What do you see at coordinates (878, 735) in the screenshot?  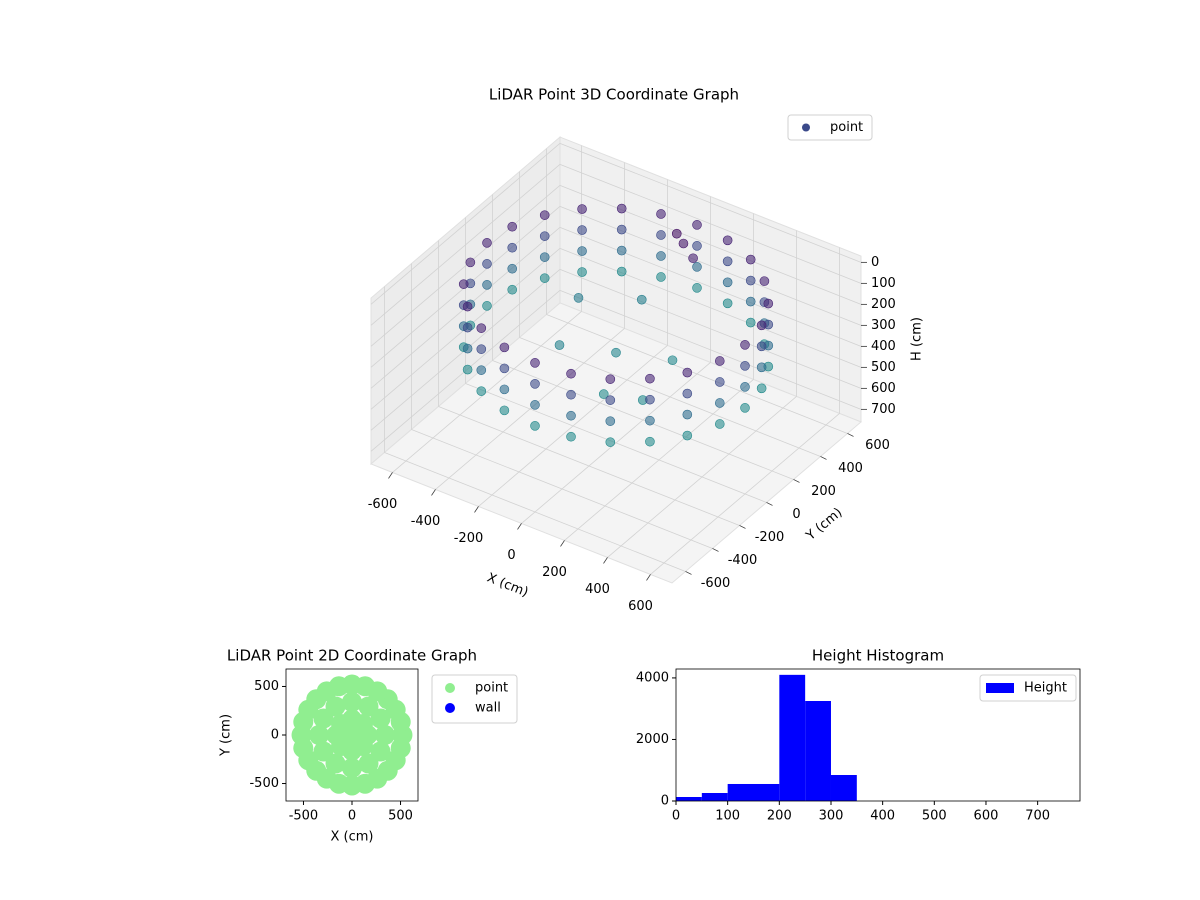 I see `axes-frame` at bounding box center [878, 735].